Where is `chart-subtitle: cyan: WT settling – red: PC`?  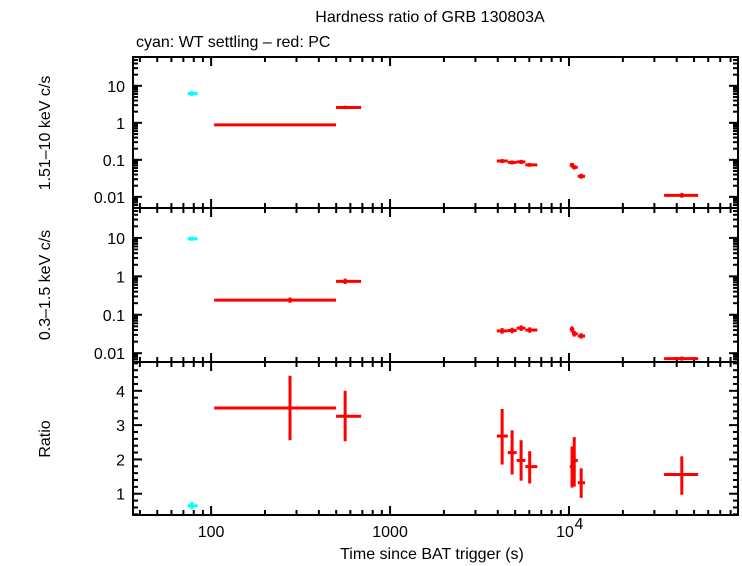
chart-subtitle: cyan: WT settling – red: PC is located at coordinates (233, 42).